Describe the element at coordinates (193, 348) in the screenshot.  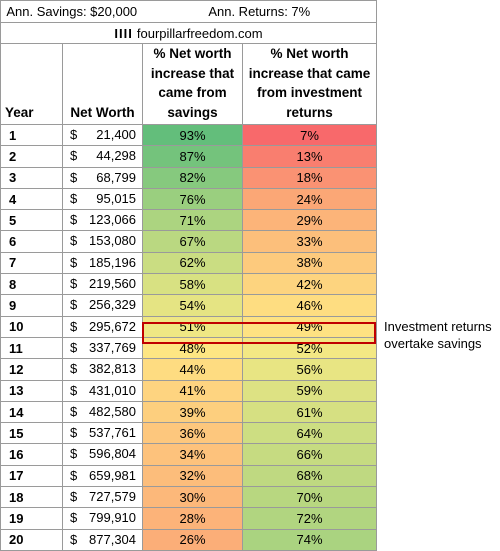
I see `savings-pct-cell: 48%` at that location.